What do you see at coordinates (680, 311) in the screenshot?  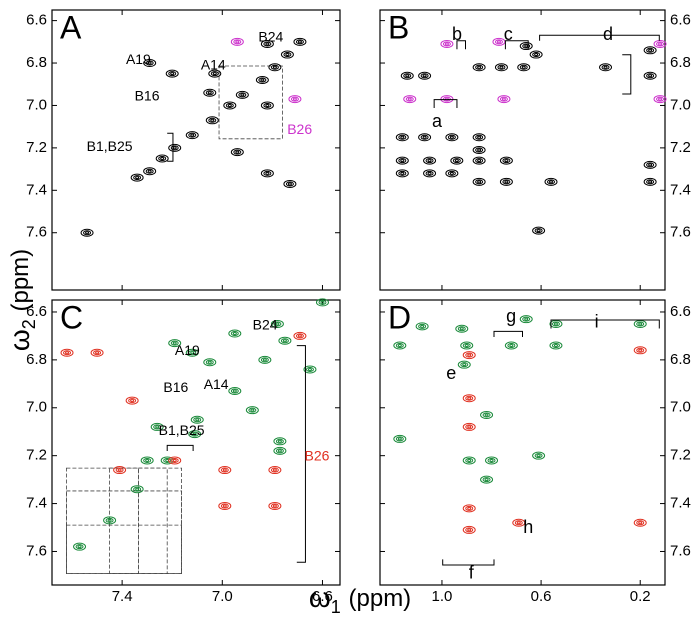 I see `y-tick-label: 6.6` at bounding box center [680, 311].